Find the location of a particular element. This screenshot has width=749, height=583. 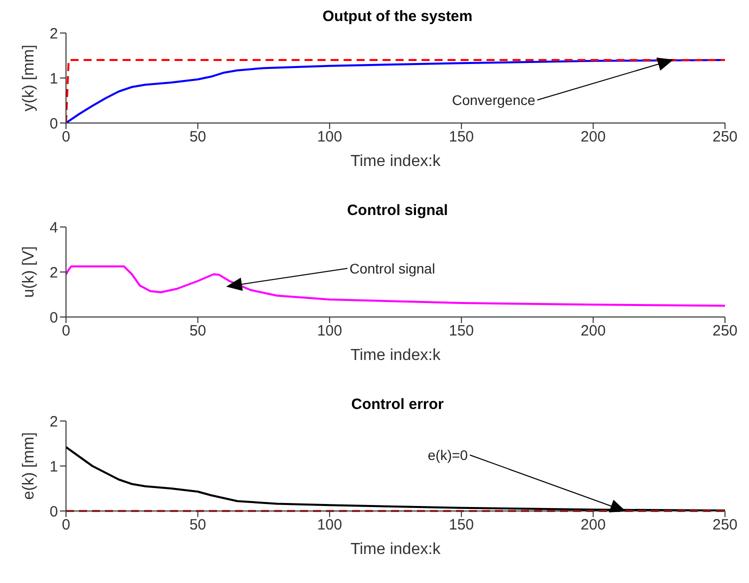

y-axis-title: u(k) [V] is located at coordinates (29, 272).